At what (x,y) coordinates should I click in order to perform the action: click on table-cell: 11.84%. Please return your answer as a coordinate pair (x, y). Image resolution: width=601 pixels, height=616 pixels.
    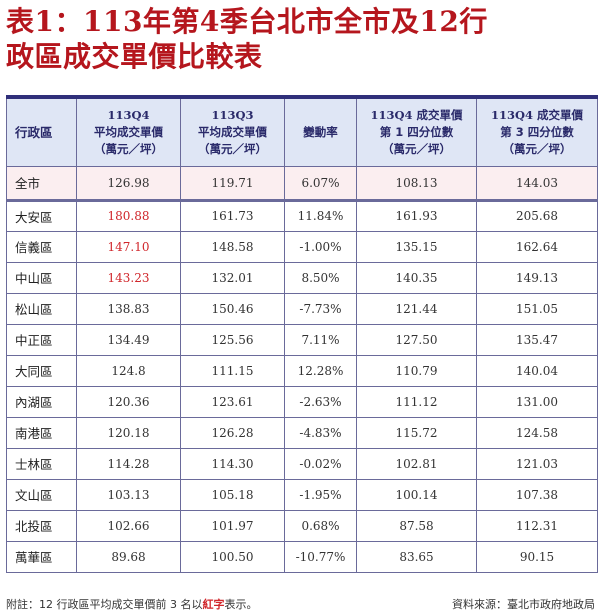
    Looking at the image, I should click on (320, 215).